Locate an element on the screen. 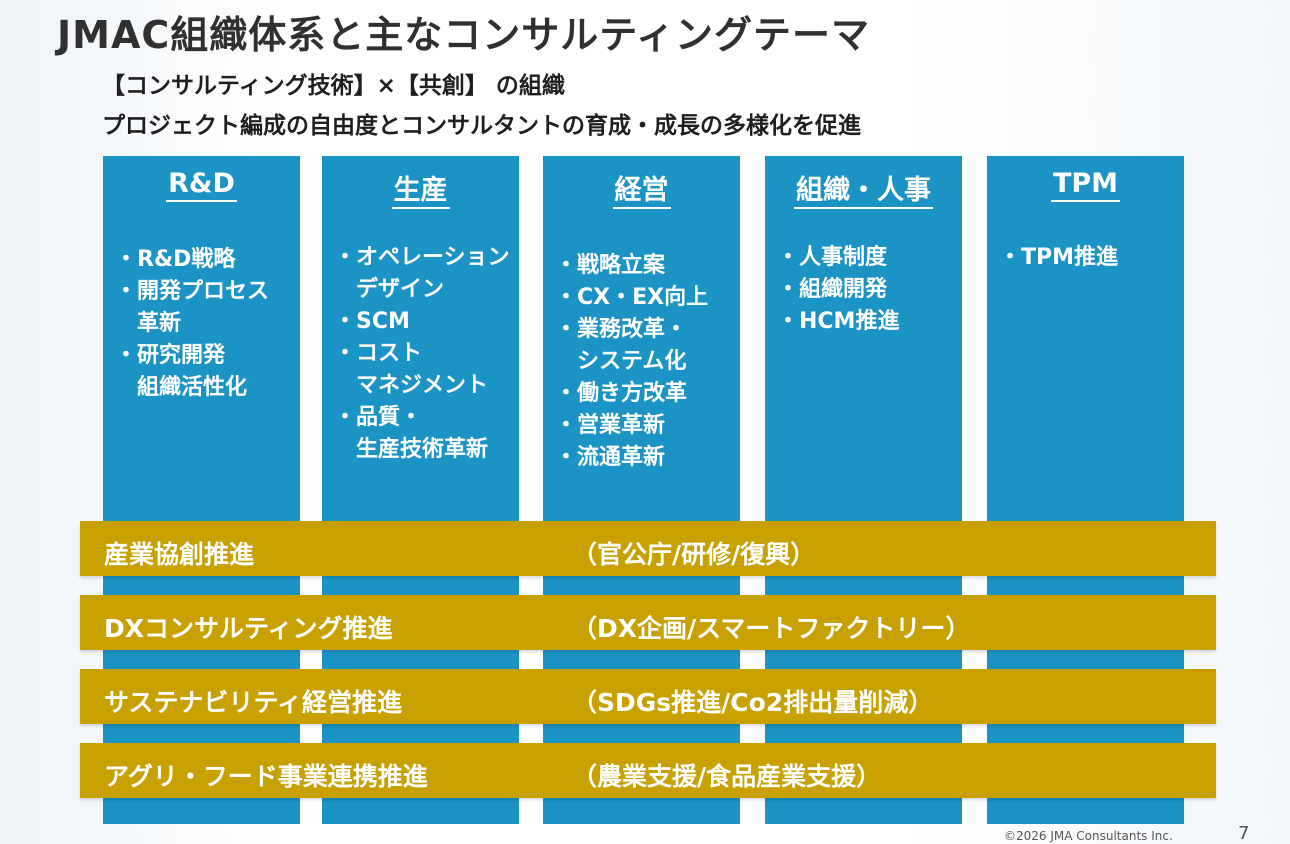  band-industry-co-creation: 産業協創推進 （官公庁/研修/復興） is located at coordinates (648, 548).